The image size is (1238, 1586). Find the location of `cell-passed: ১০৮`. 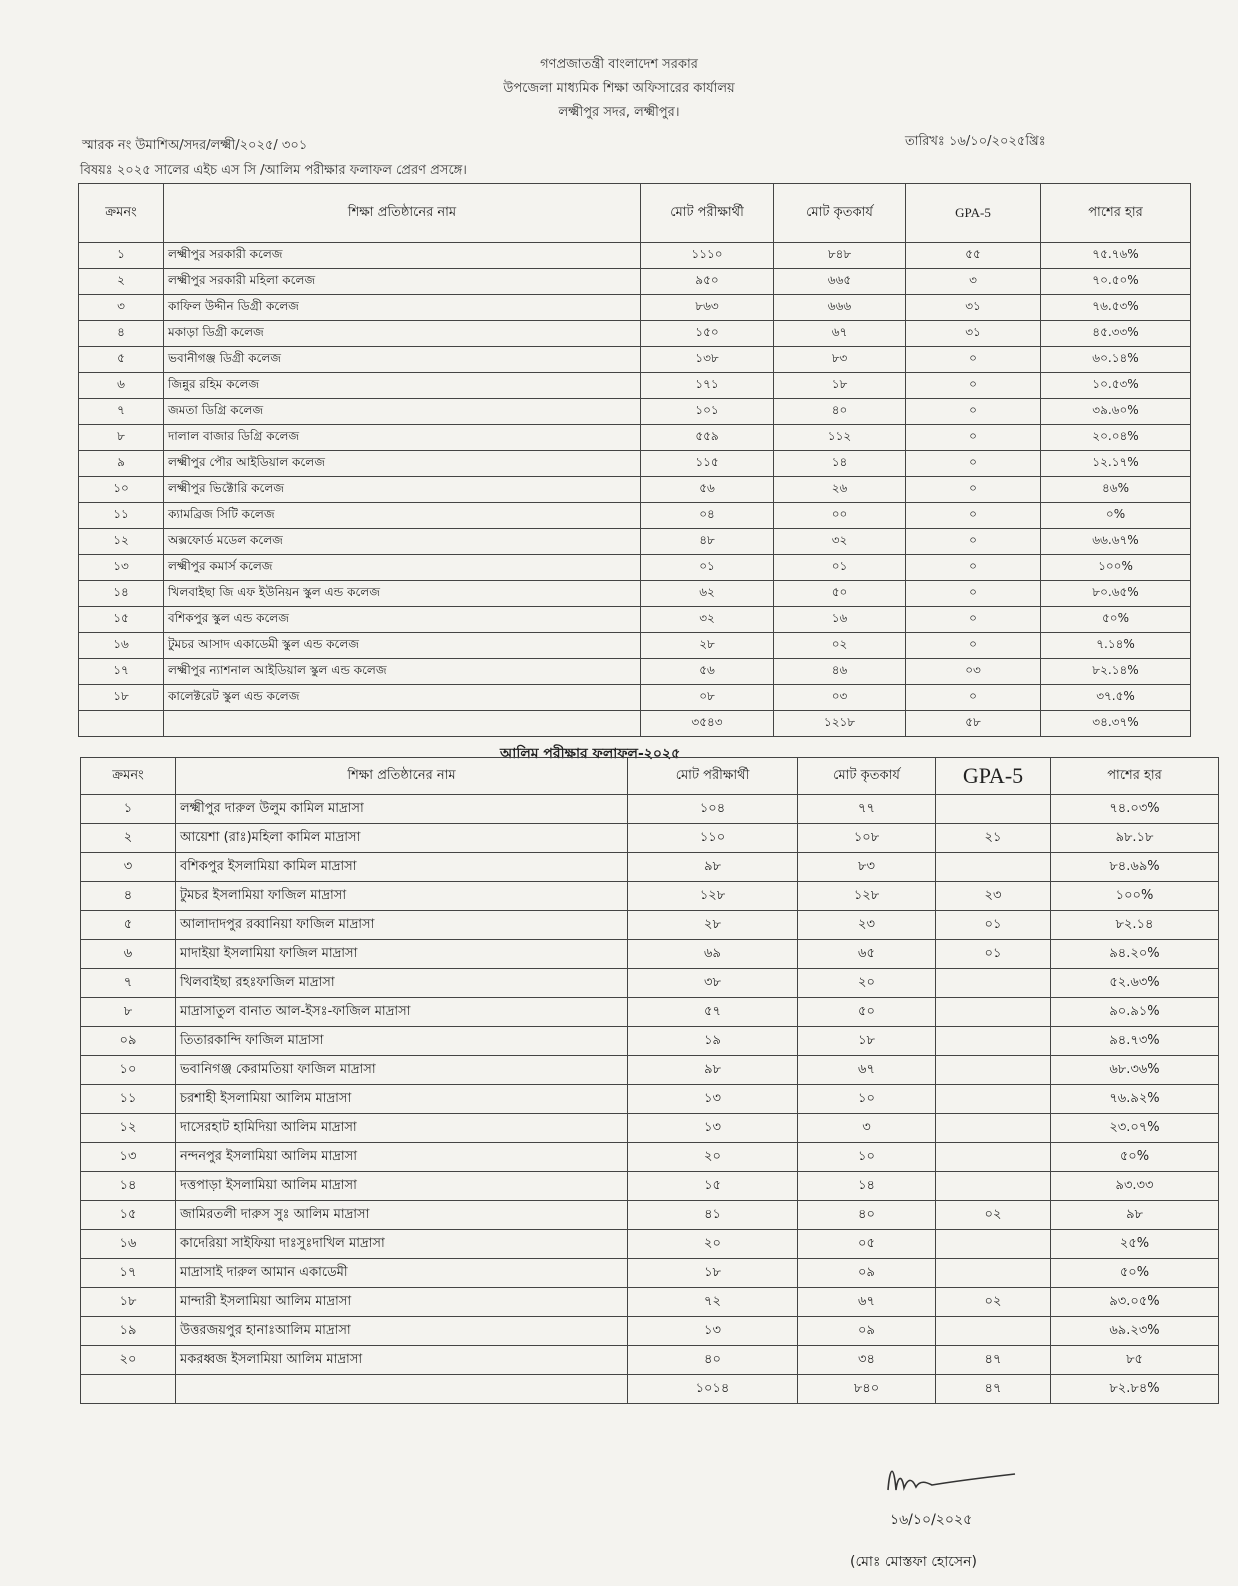

cell-passed: ১০৮ is located at coordinates (866, 838).